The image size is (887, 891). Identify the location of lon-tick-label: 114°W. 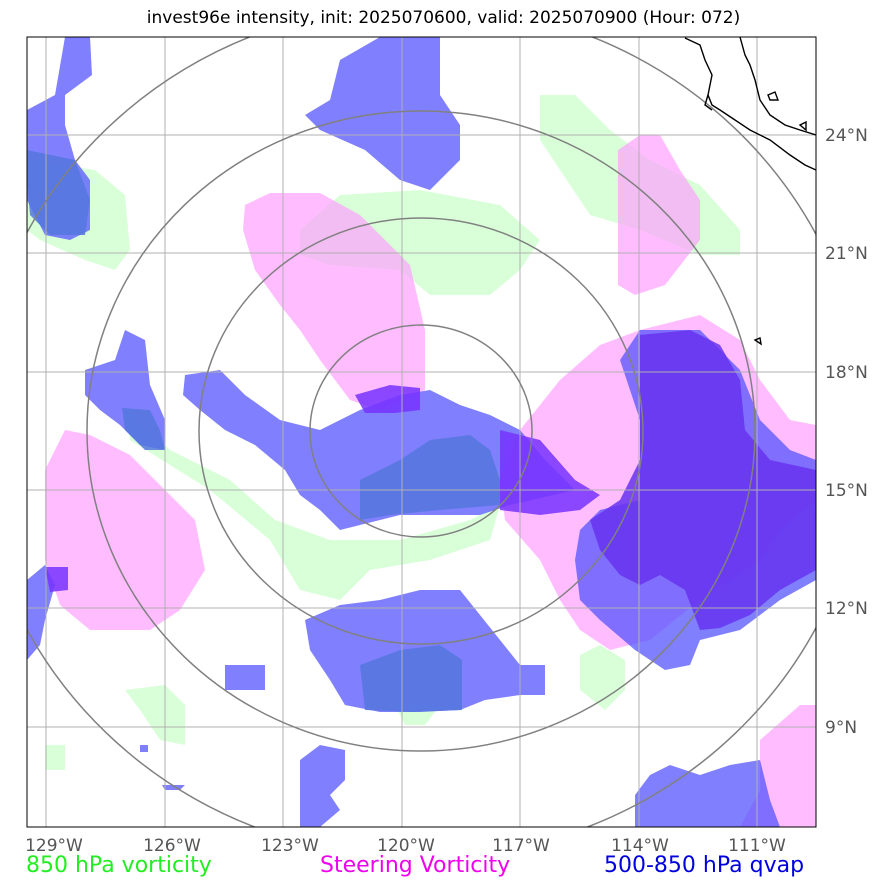
(640, 846).